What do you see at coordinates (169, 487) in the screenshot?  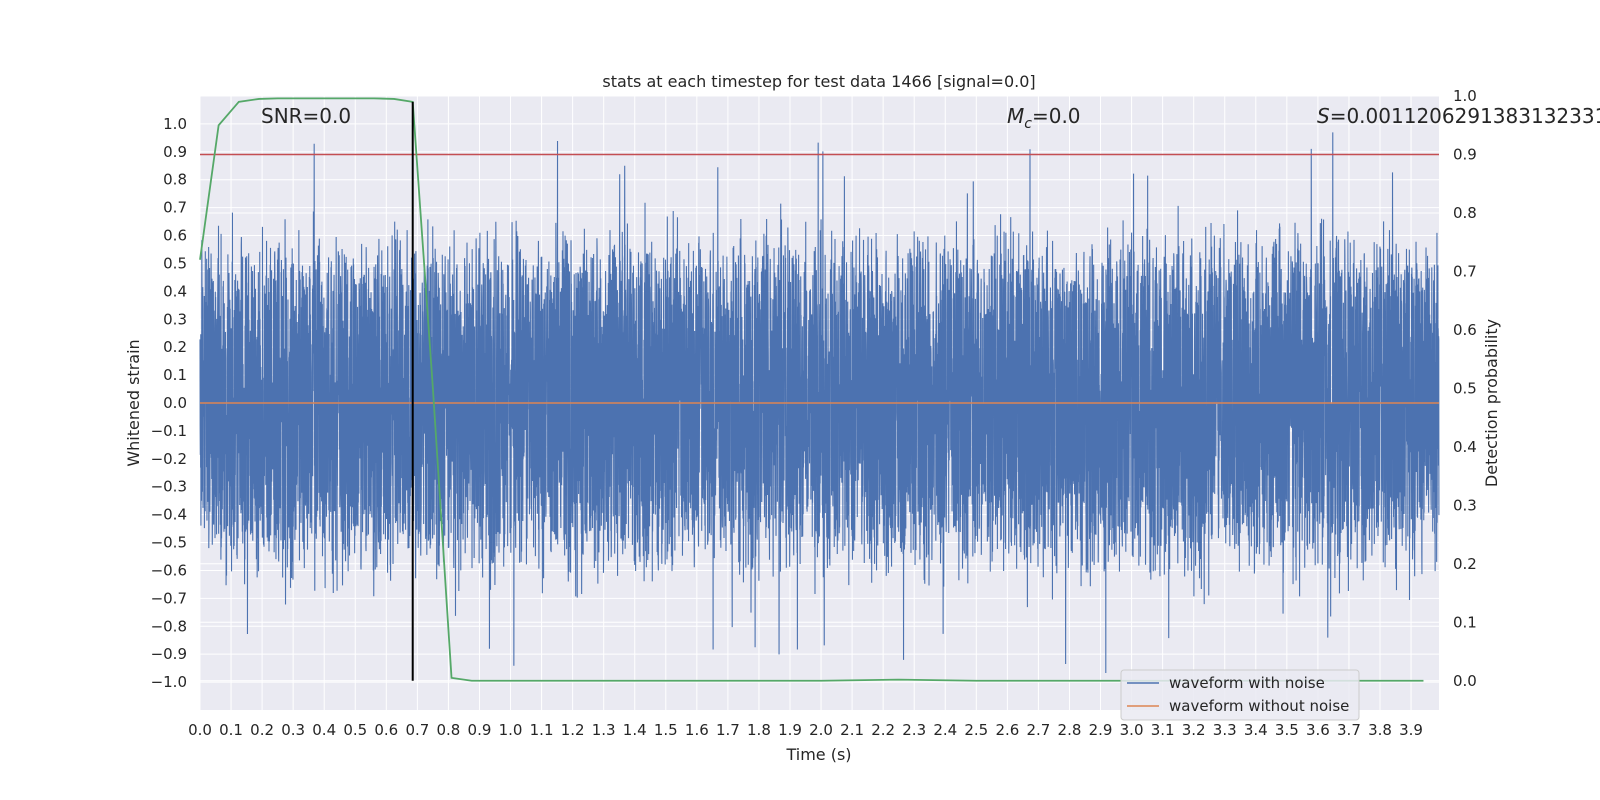 I see `y-tick-label: −0.3` at bounding box center [169, 487].